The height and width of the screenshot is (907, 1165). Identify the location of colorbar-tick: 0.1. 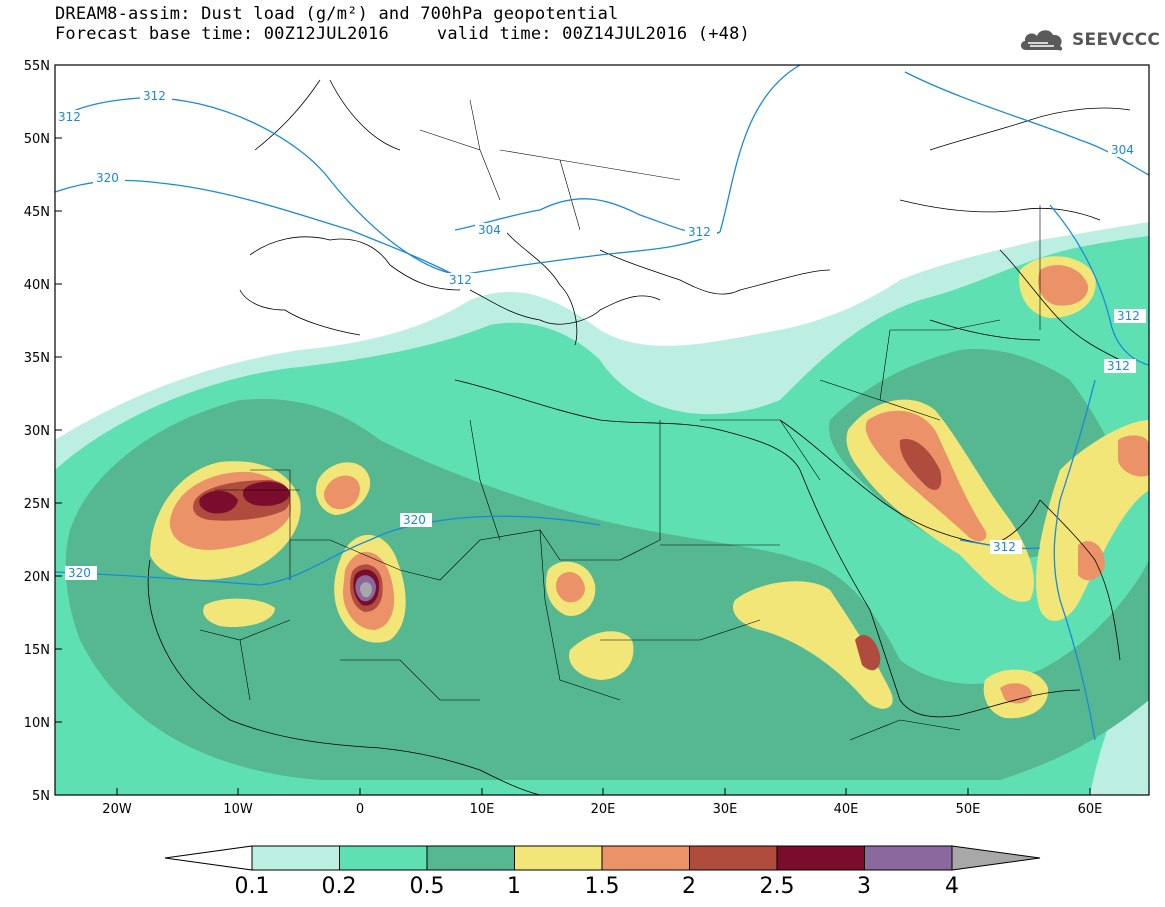
(252, 886).